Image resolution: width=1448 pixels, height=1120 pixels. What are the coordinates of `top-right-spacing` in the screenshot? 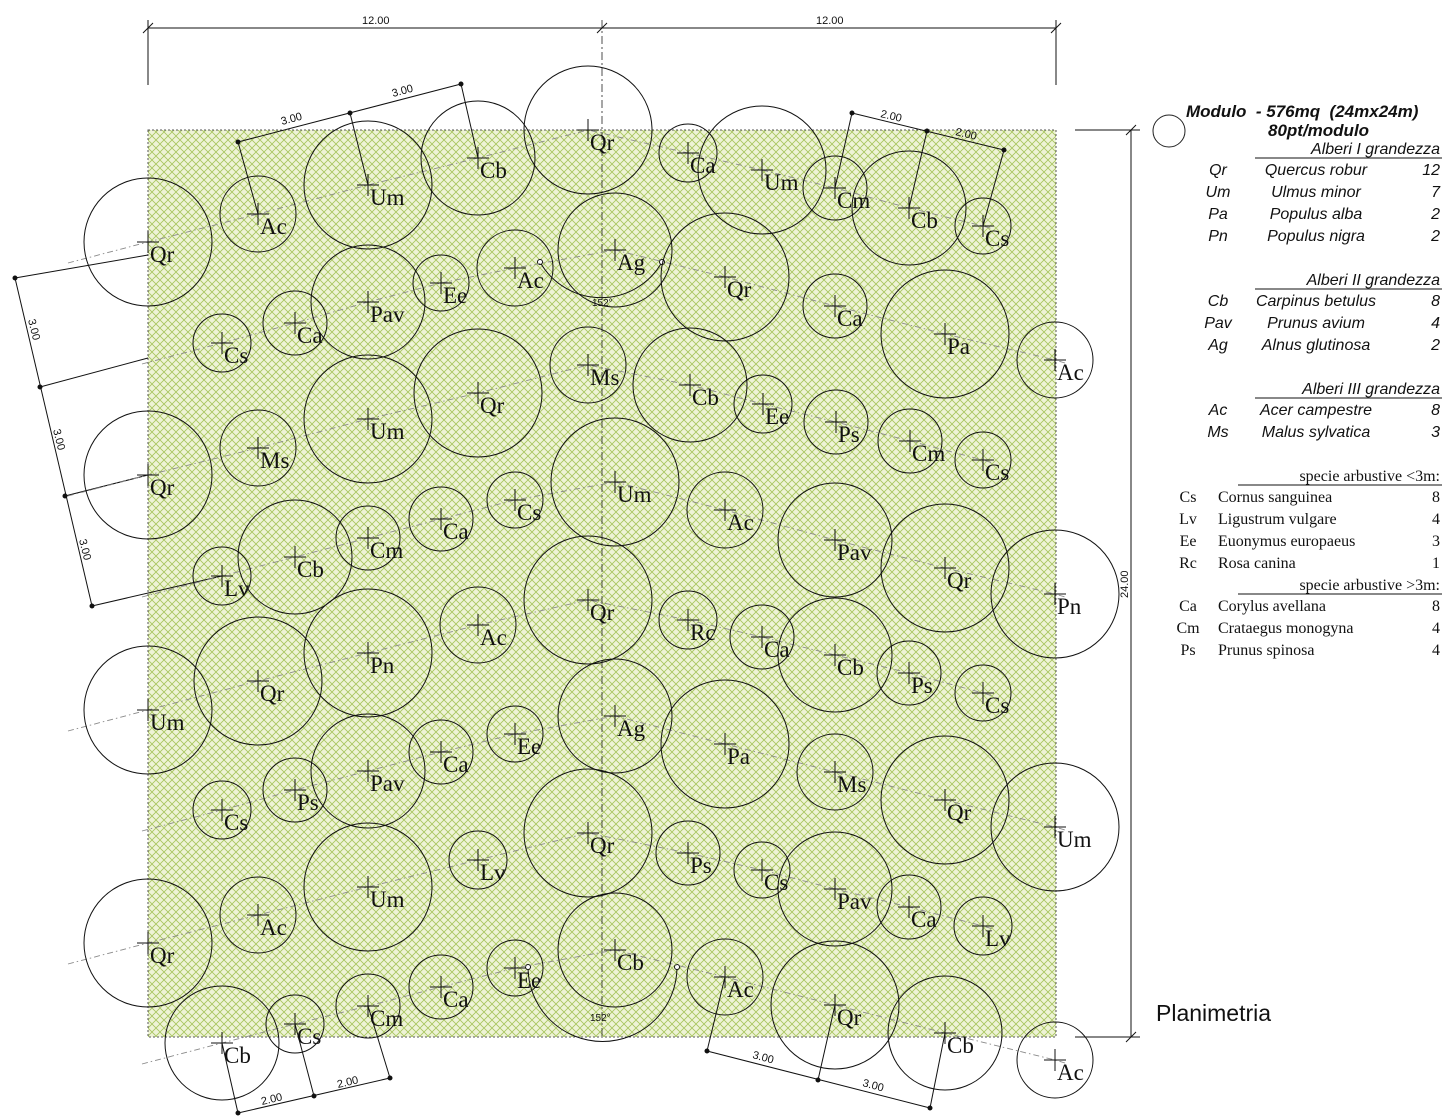 It's located at (920, 168).